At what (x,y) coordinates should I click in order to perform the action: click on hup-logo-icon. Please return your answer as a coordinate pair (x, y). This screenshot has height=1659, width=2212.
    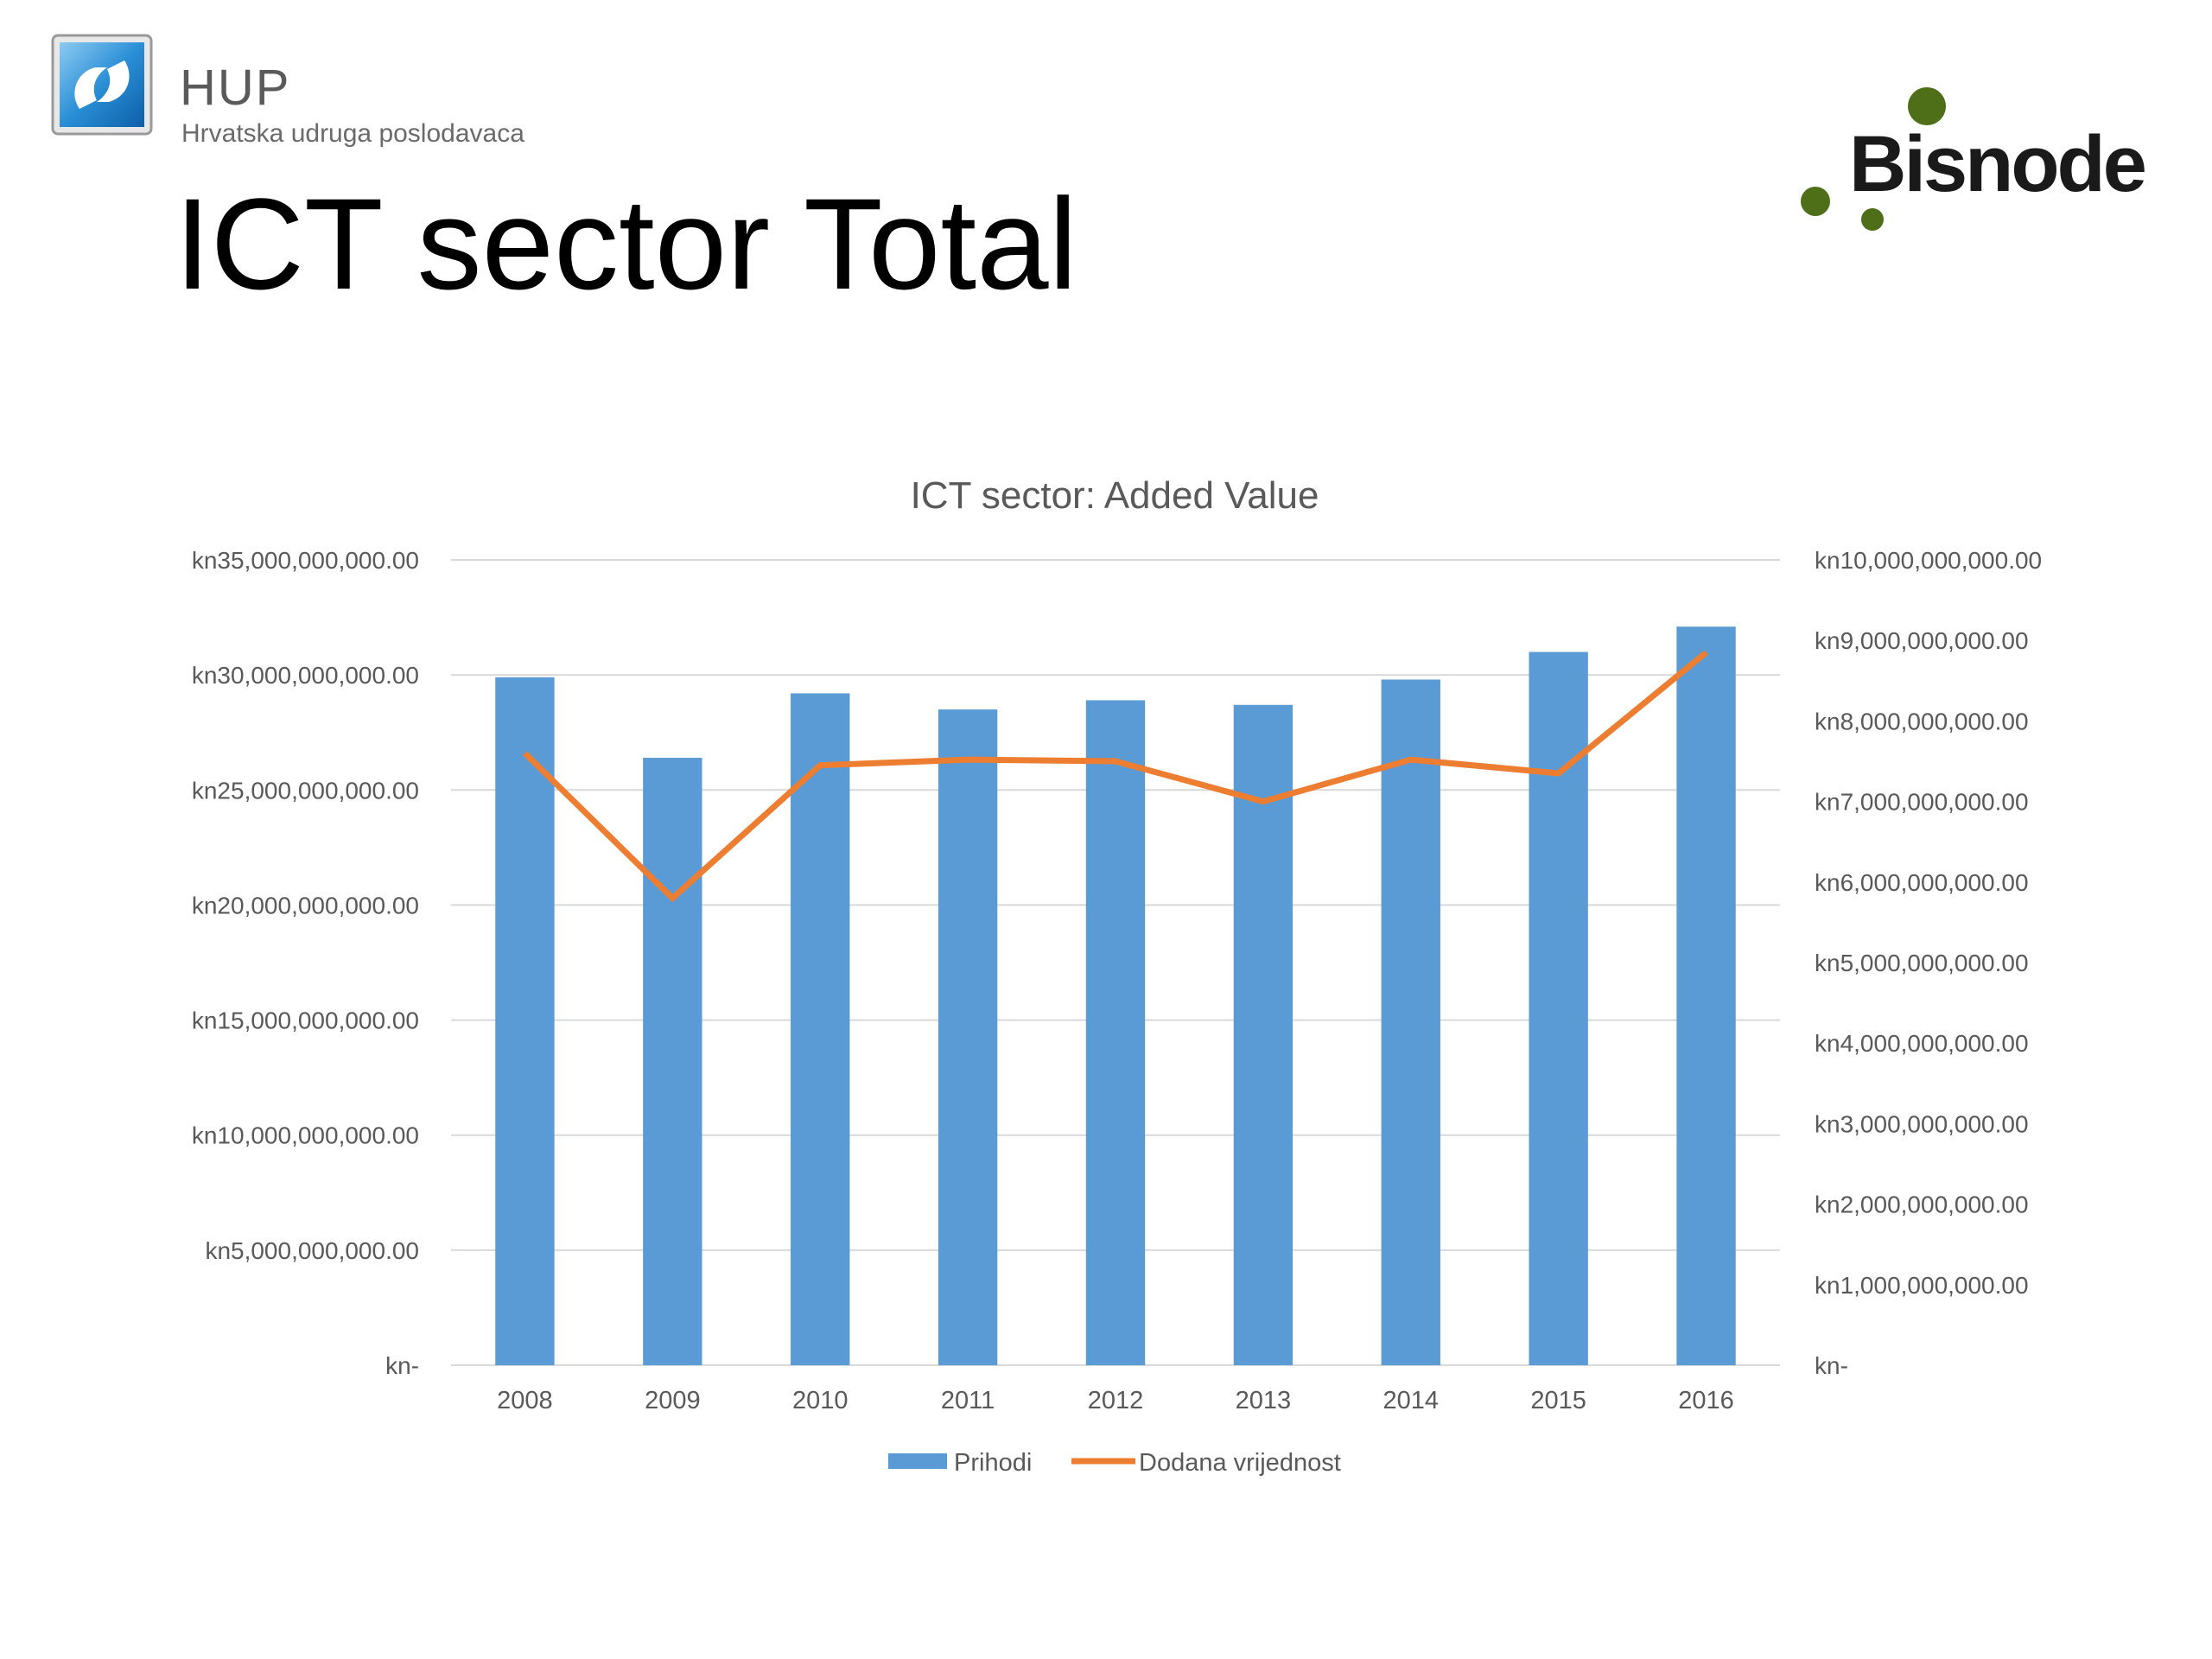
    Looking at the image, I should click on (102, 85).